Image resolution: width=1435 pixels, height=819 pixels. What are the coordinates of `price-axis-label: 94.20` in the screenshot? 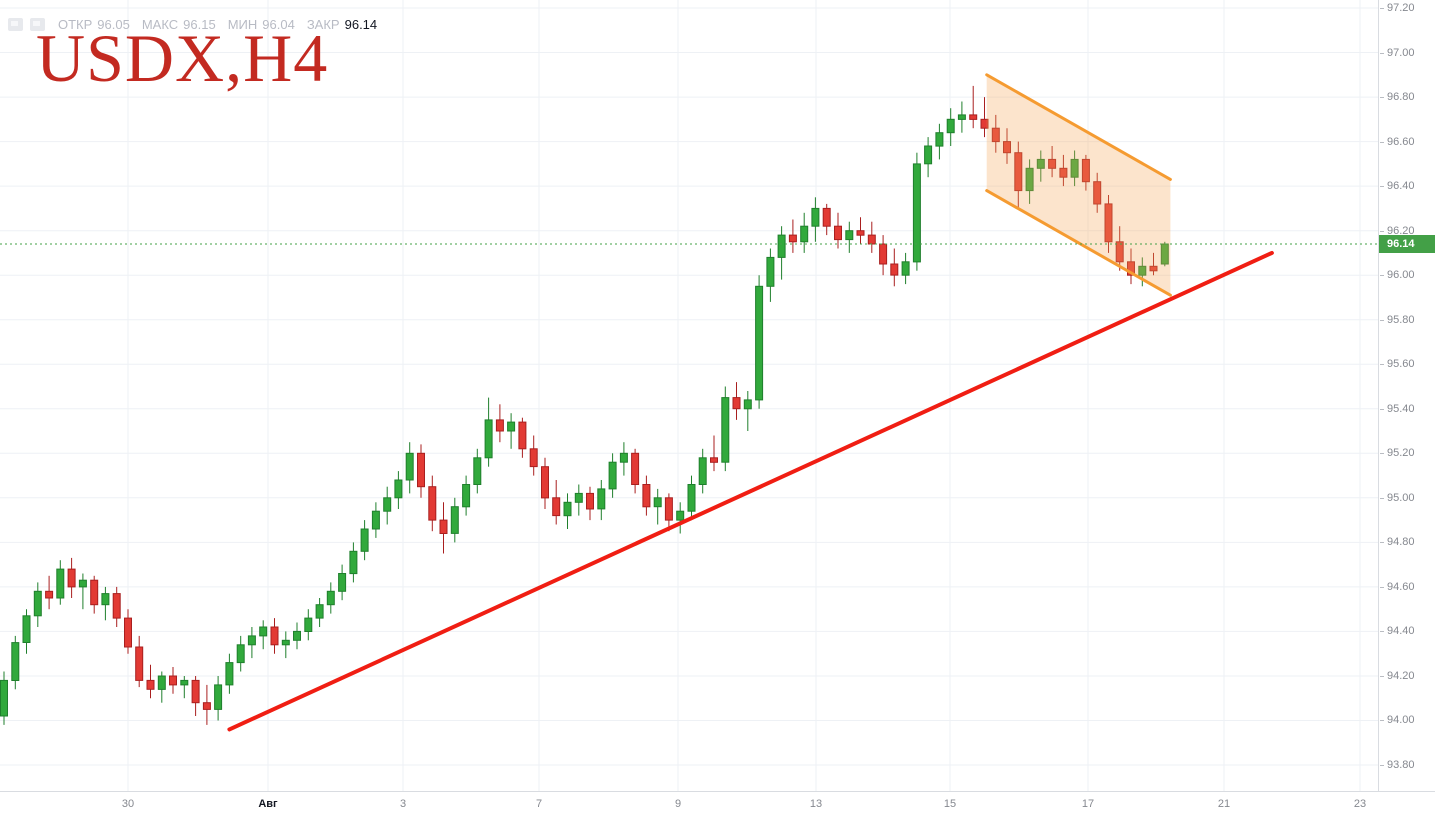 It's located at (1397, 676).